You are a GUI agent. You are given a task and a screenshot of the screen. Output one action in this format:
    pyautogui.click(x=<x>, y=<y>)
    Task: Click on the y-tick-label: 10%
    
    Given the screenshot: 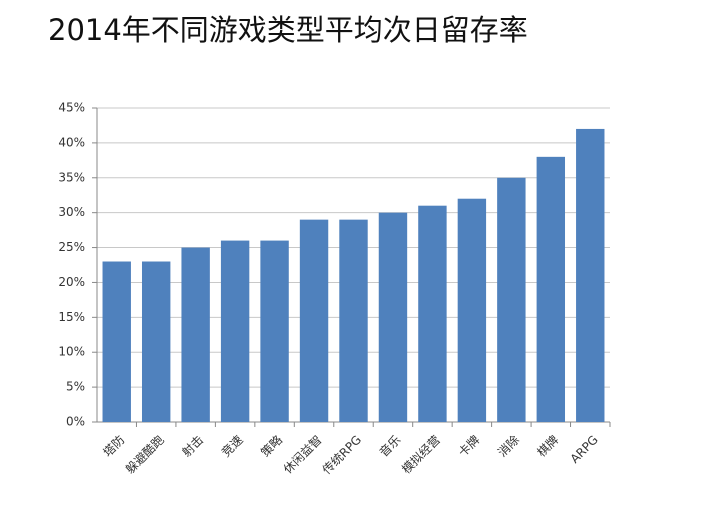 What is the action you would take?
    pyautogui.click(x=71, y=352)
    